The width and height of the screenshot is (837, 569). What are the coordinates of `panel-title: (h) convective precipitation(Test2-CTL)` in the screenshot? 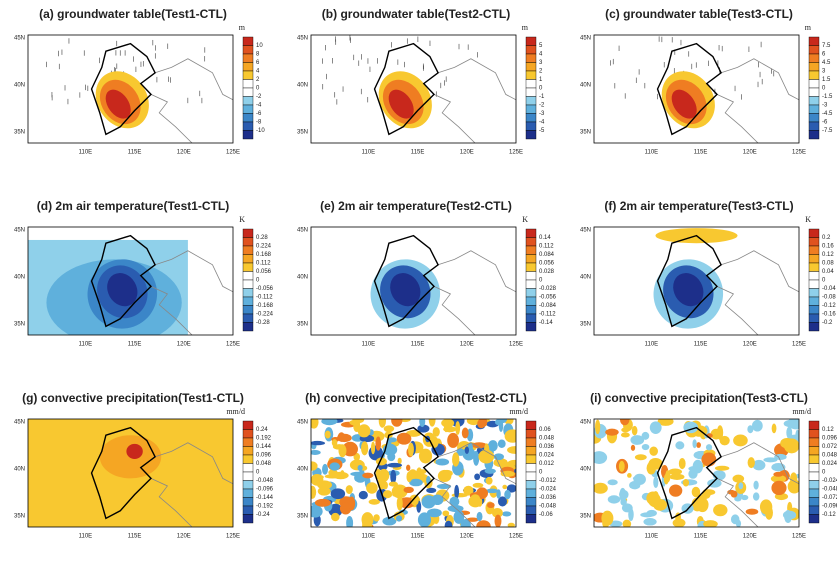 It's located at (416, 398).